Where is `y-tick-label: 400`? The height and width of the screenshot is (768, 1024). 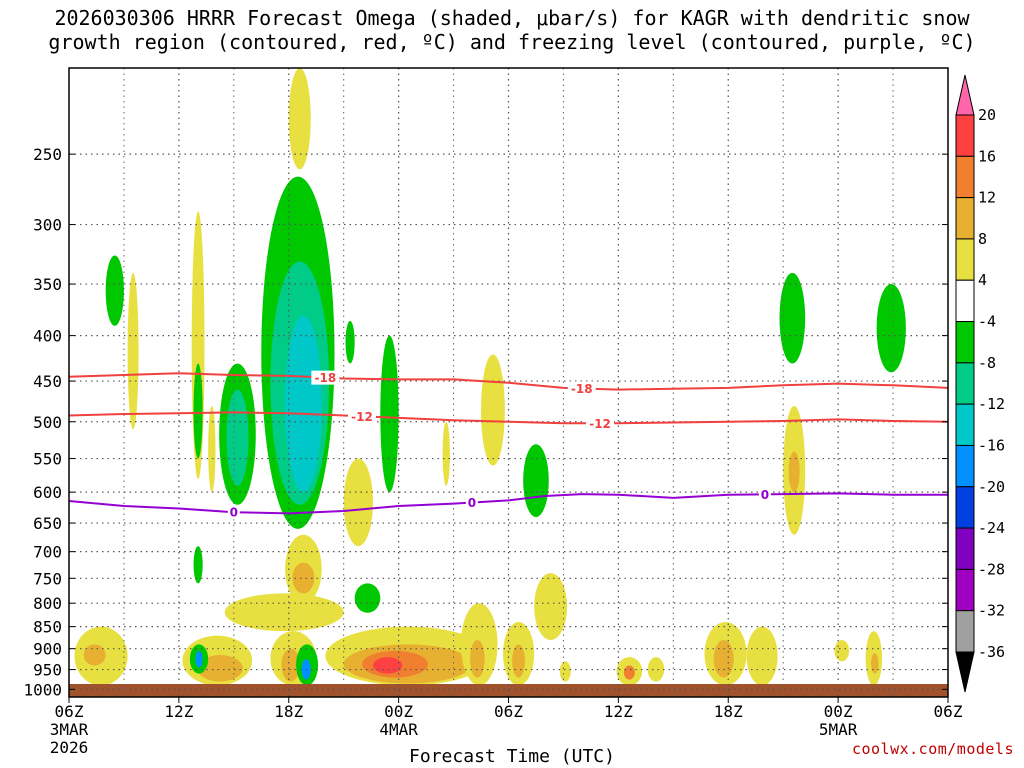 y-tick-label: 400 is located at coordinates (47, 336).